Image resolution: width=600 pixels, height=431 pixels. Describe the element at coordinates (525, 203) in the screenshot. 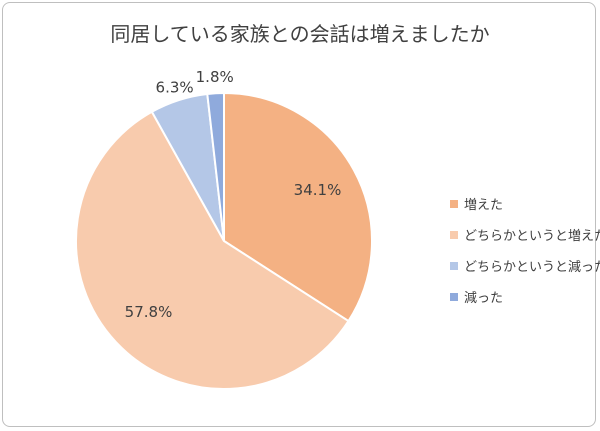

I see `legend-item-increased: 増えた` at that location.